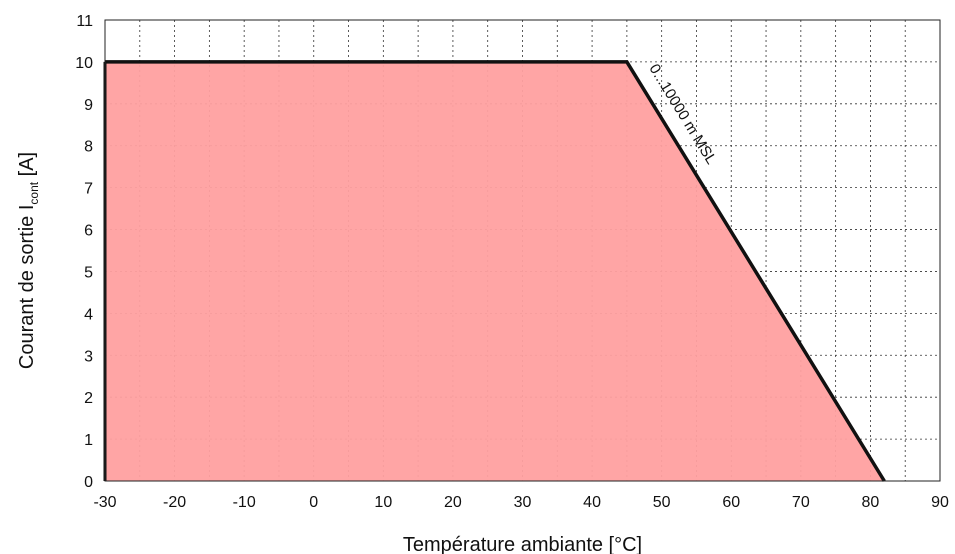 The image size is (955, 554). What do you see at coordinates (84, 63) in the screenshot?
I see `y-tick-label: 10` at bounding box center [84, 63].